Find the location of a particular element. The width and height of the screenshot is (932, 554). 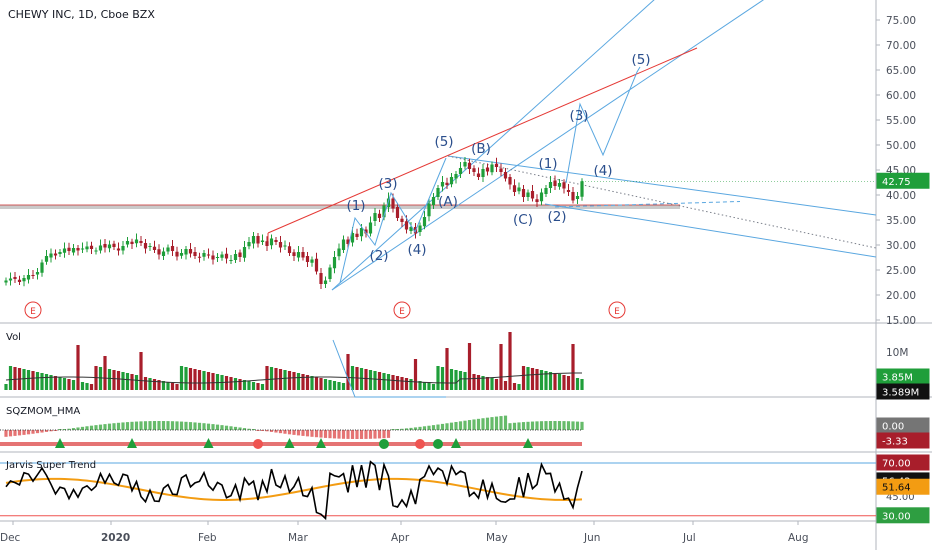

price-tick-label-0: 75.00 is located at coordinates (901, 21).